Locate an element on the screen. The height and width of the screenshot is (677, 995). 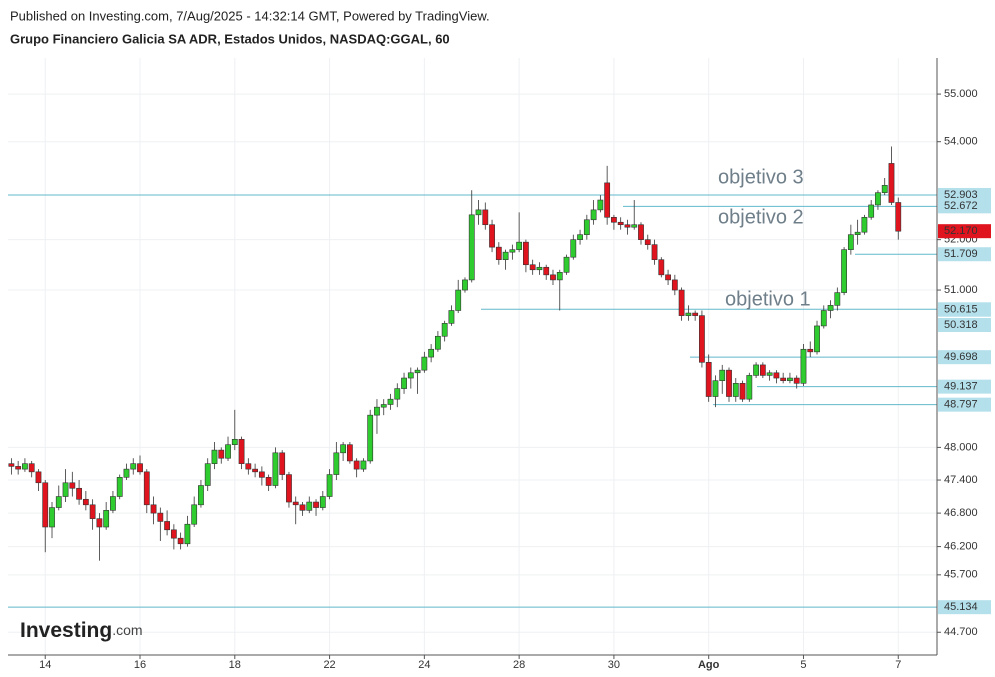
y-tick-label: 51.000 is located at coordinates (961, 290).